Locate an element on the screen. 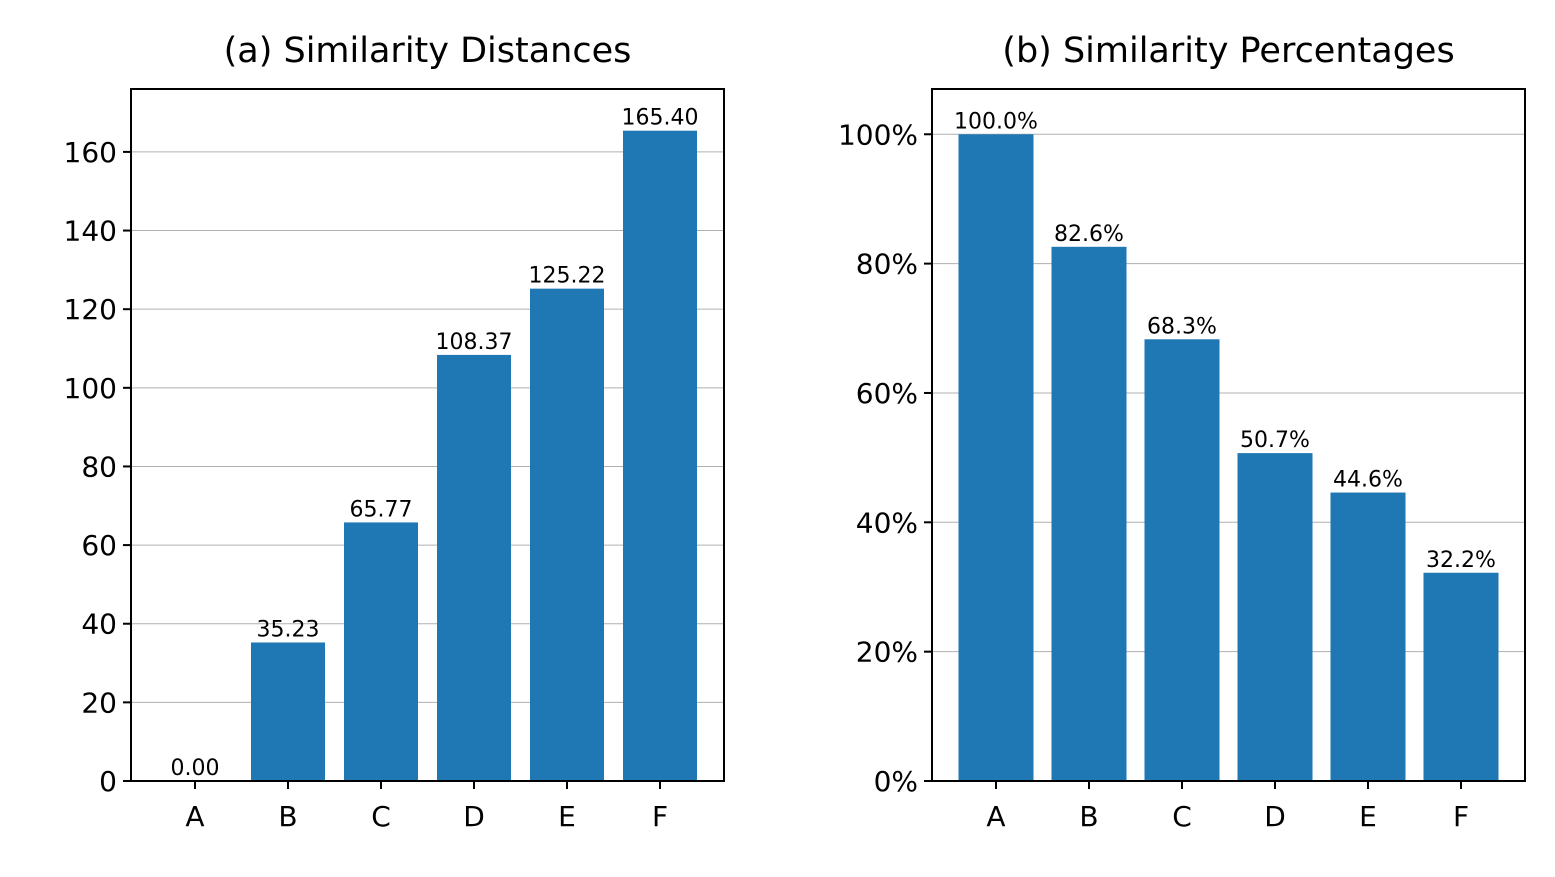 The height and width of the screenshot is (877, 1555). data-label-b-e: 44.6% is located at coordinates (1368, 480).